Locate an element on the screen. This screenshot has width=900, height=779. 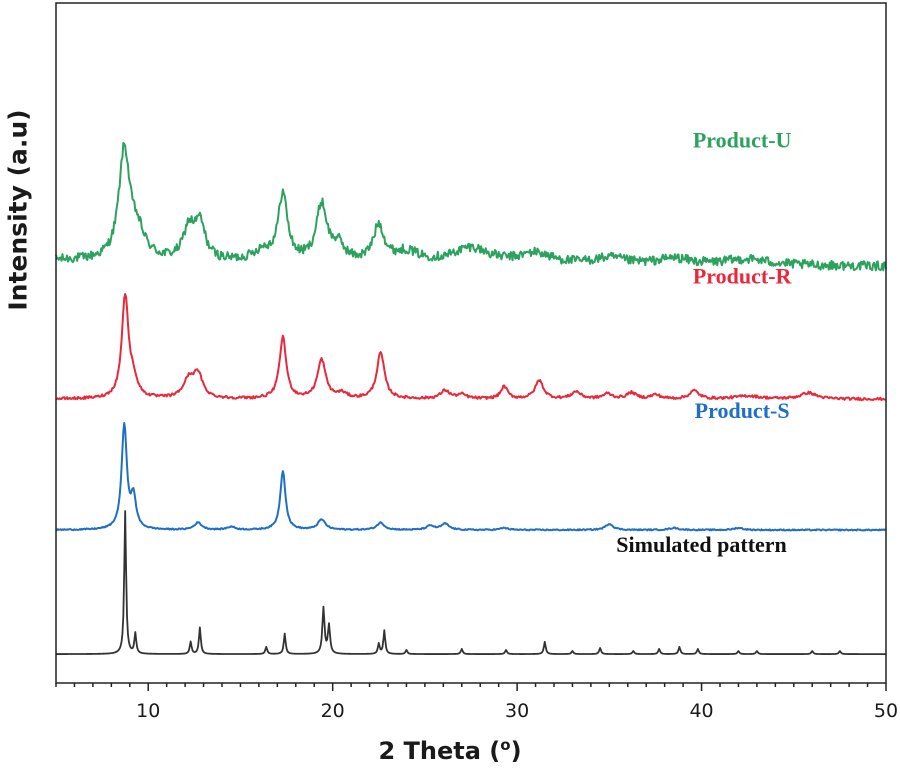
x-axis-label-main: 2 Theta ( is located at coordinates (439, 751).